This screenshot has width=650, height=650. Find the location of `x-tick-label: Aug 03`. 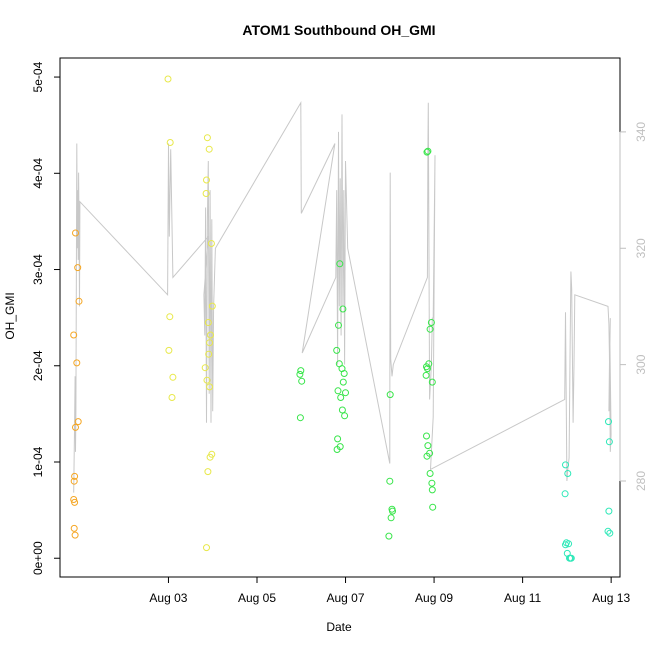

x-tick-label: Aug 03 is located at coordinates (168, 598).